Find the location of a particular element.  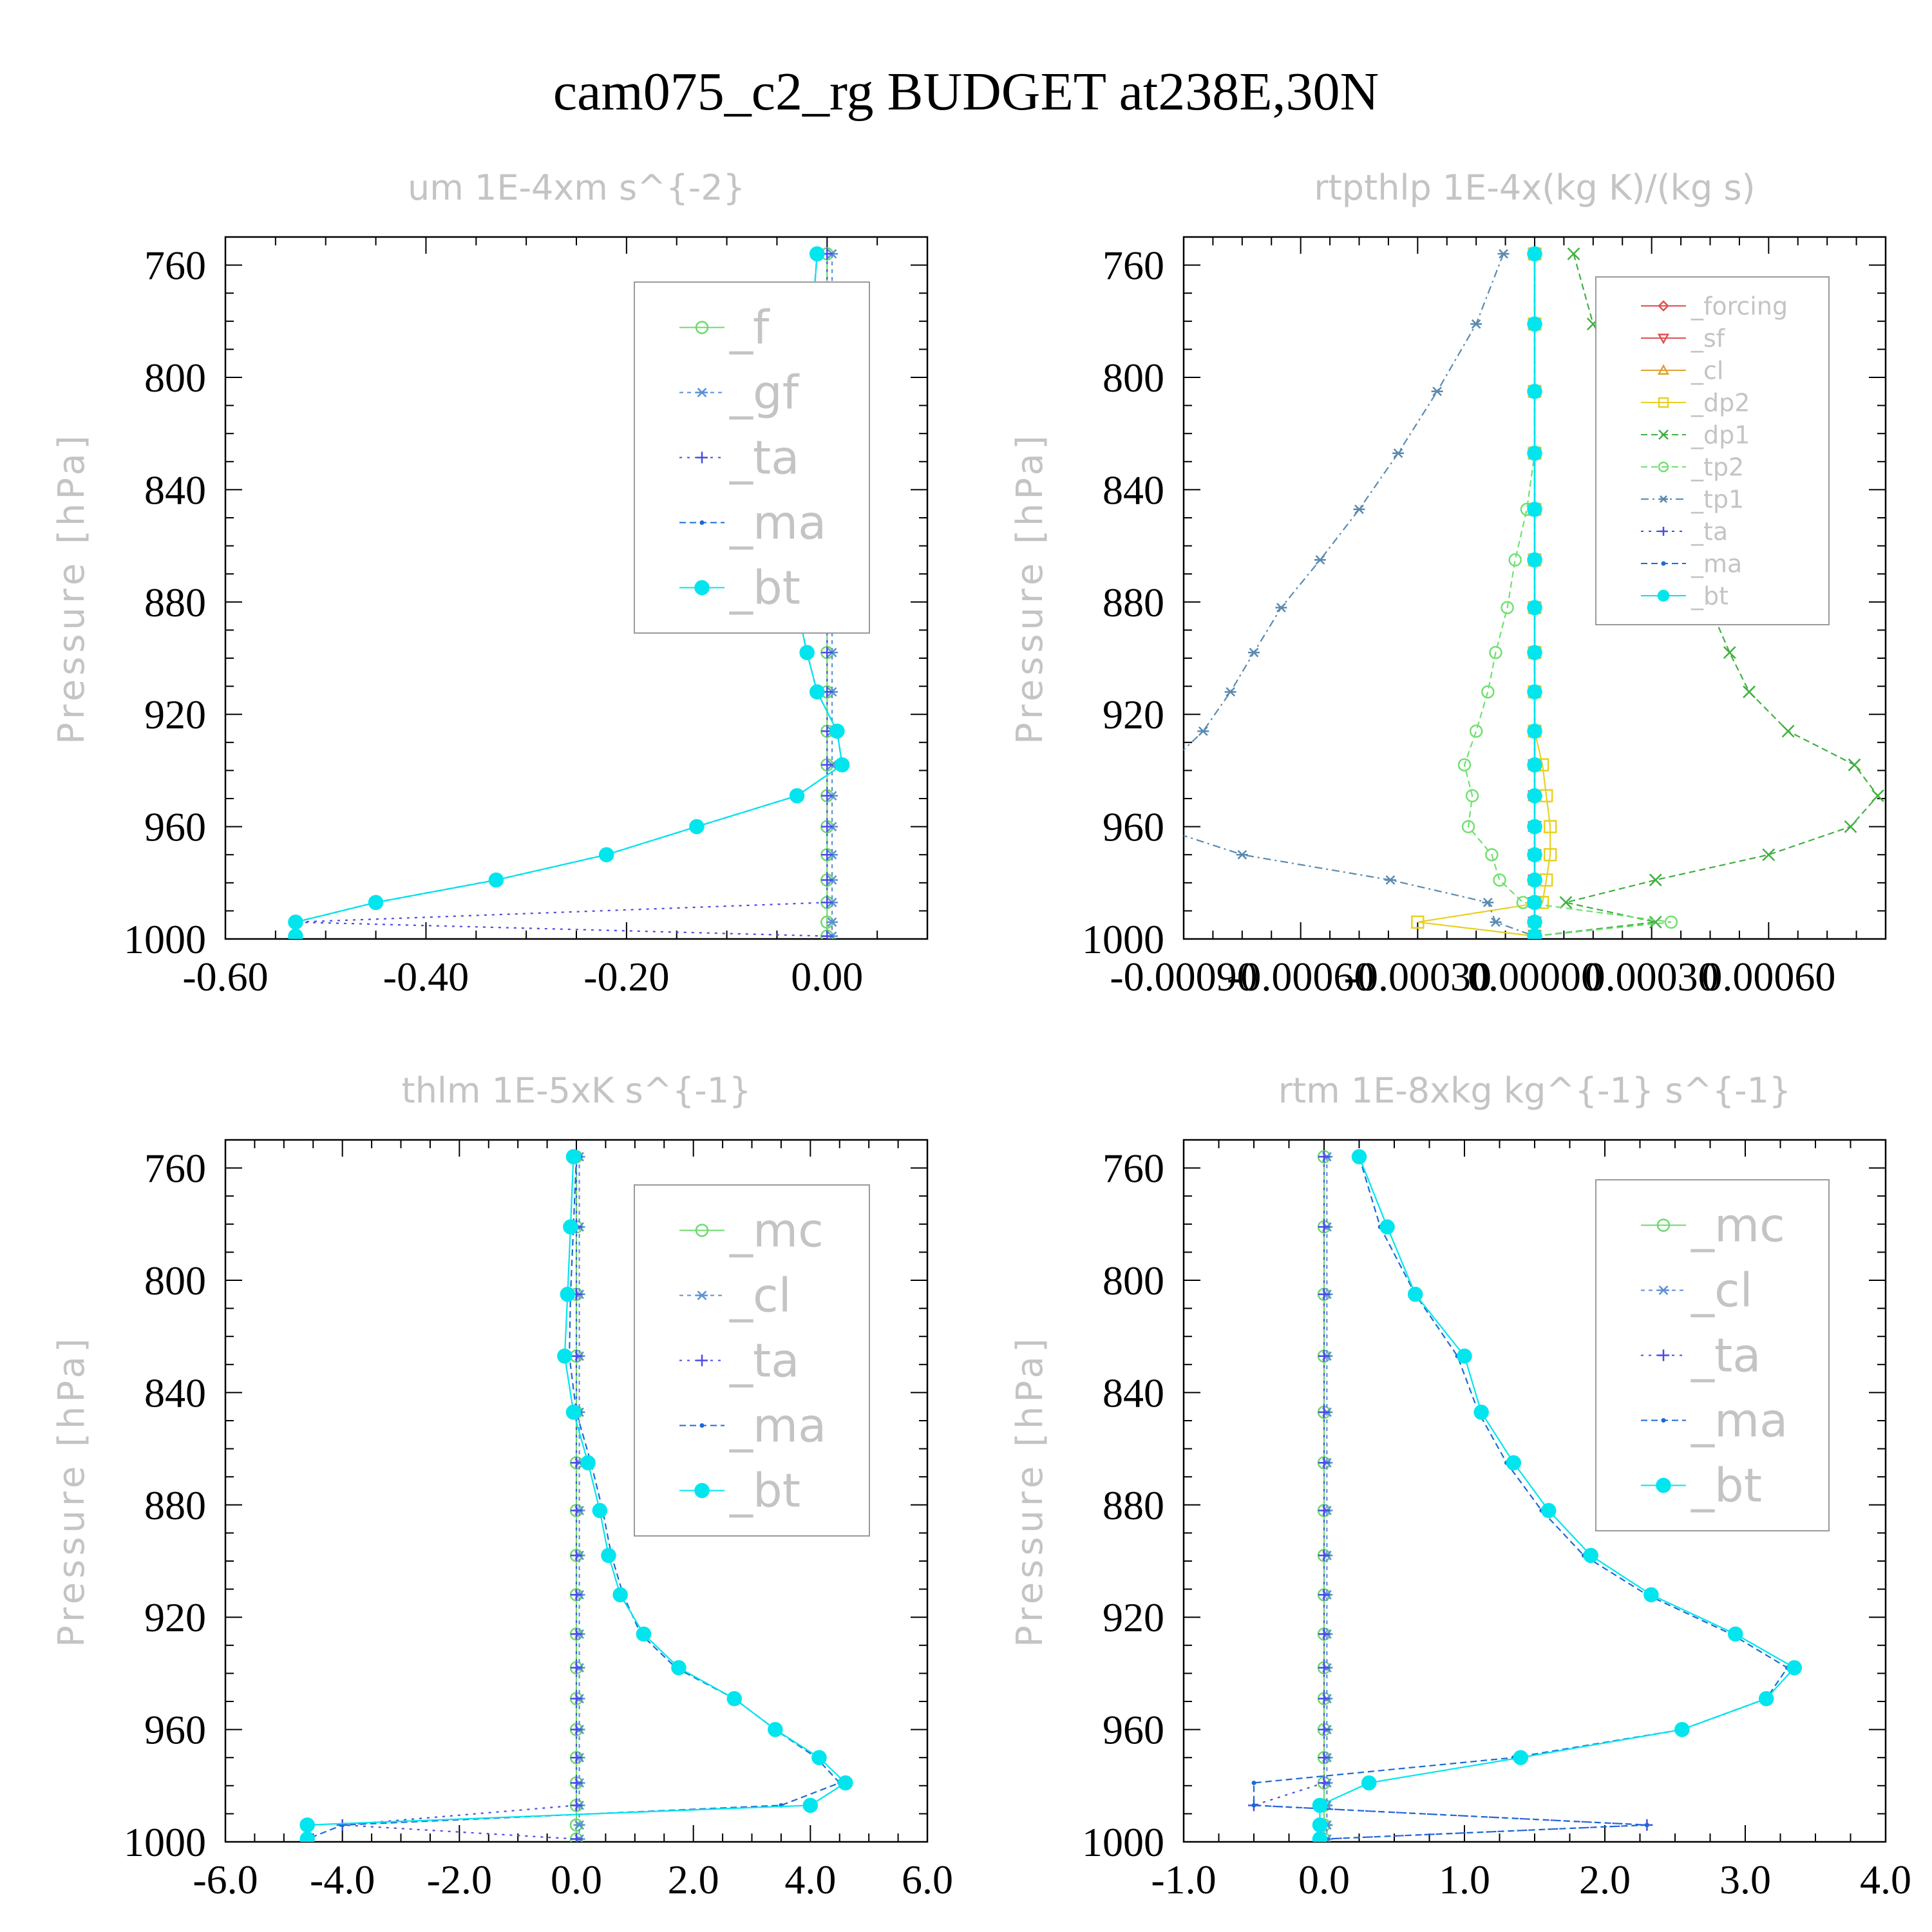

legend-label: _tp2 is located at coordinates (1717, 467).